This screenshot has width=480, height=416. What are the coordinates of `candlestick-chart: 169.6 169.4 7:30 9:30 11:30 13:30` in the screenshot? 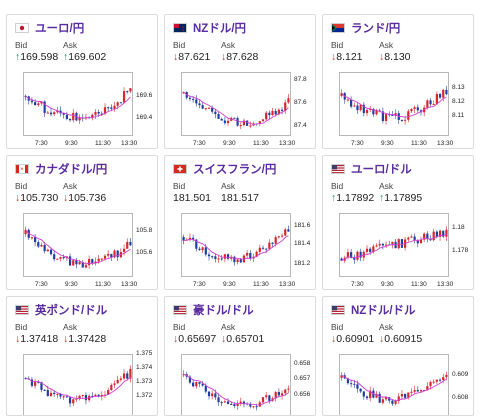 It's located at (85, 110).